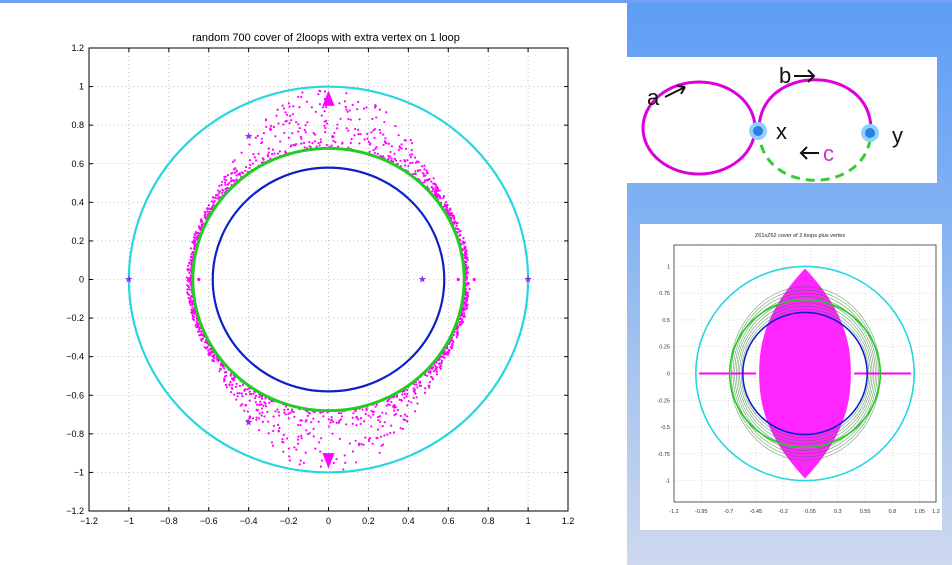  Describe the element at coordinates (805, 373) in the screenshot. I see `inset-frame-rect` at that location.